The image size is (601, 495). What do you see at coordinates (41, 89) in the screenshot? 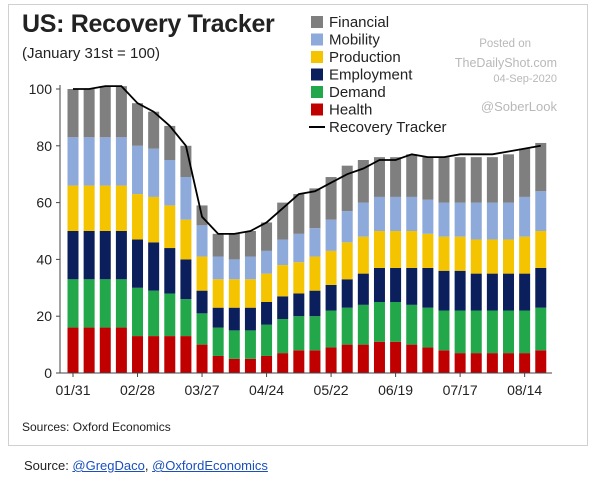
I see `y-tick-label: 100` at bounding box center [41, 89].